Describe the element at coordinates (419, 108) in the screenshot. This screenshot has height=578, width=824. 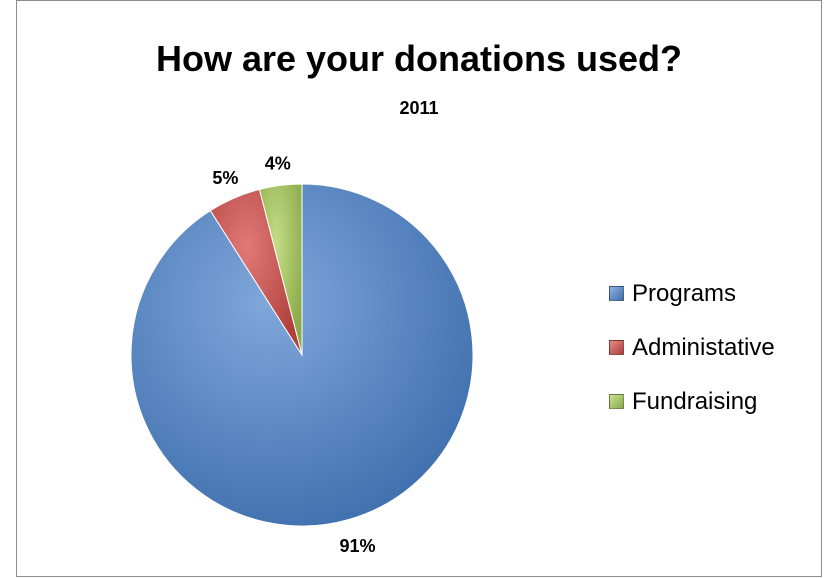
I see `chart-subtitle: 2011` at that location.